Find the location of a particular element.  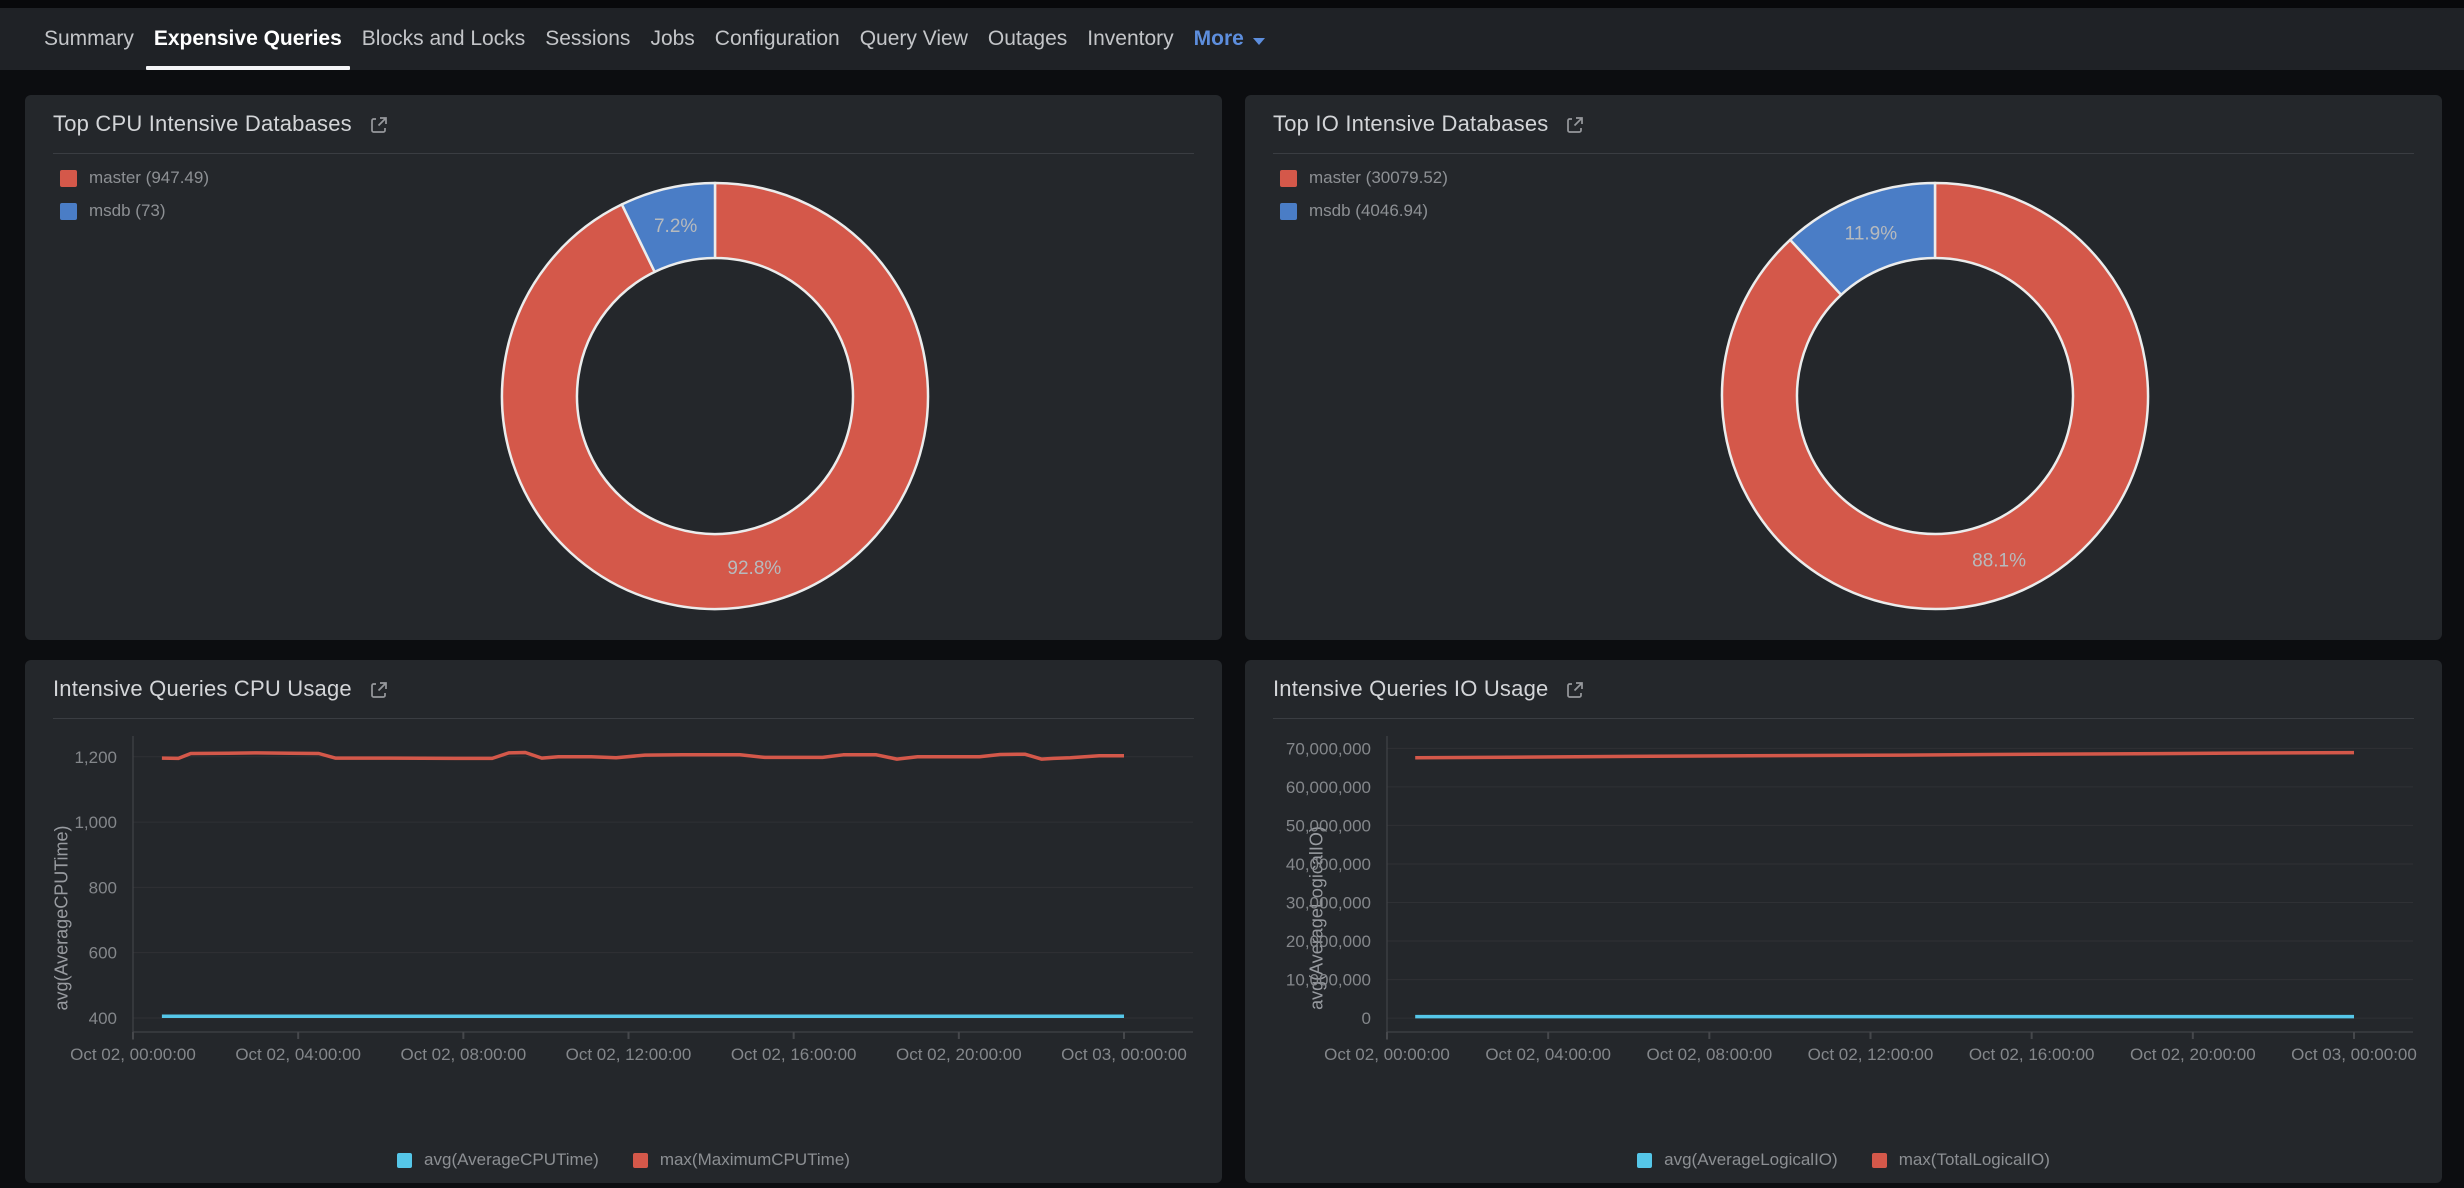

tab-expensive-queries: Expensive Queries is located at coordinates (248, 39).